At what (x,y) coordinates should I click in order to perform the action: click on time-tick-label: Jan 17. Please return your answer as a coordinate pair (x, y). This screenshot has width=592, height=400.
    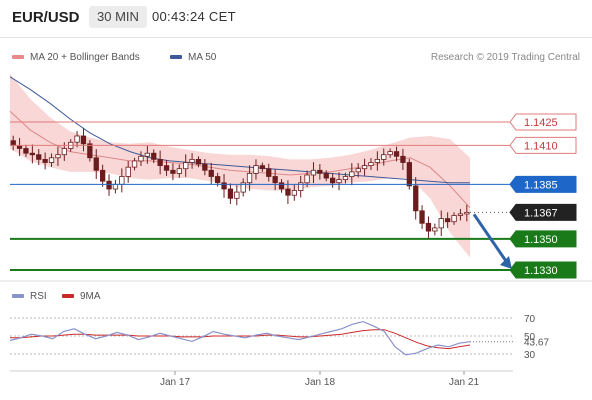
    Looking at the image, I should click on (175, 382).